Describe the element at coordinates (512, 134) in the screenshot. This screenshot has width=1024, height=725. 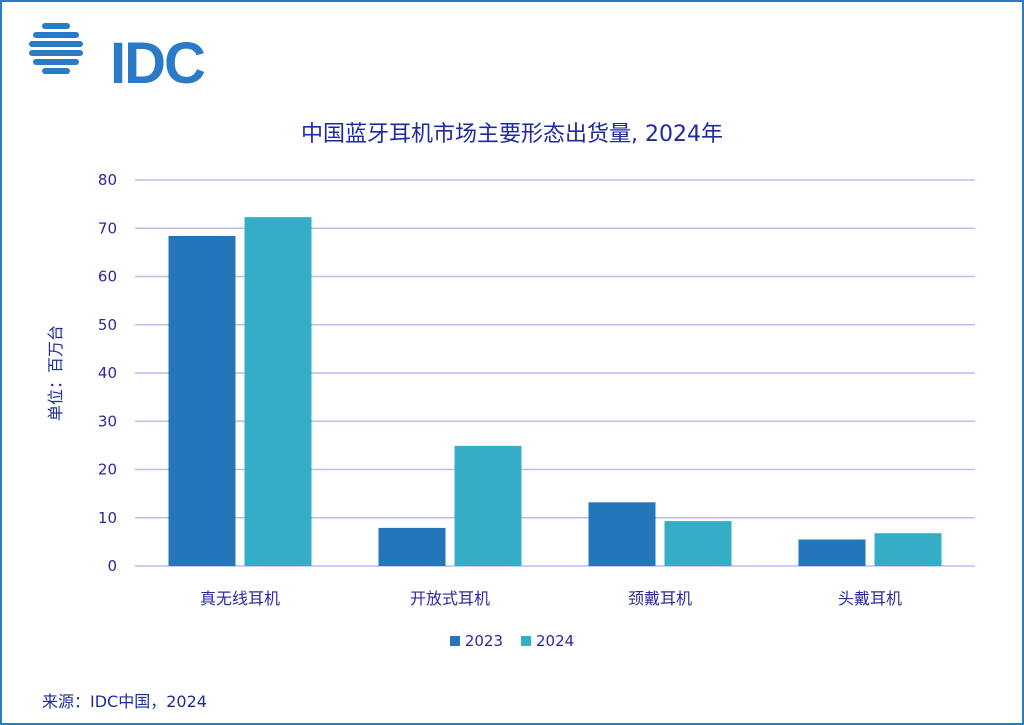
I see `chart-title: 中国蓝牙耳机市场主要形态出货量, 2024年` at that location.